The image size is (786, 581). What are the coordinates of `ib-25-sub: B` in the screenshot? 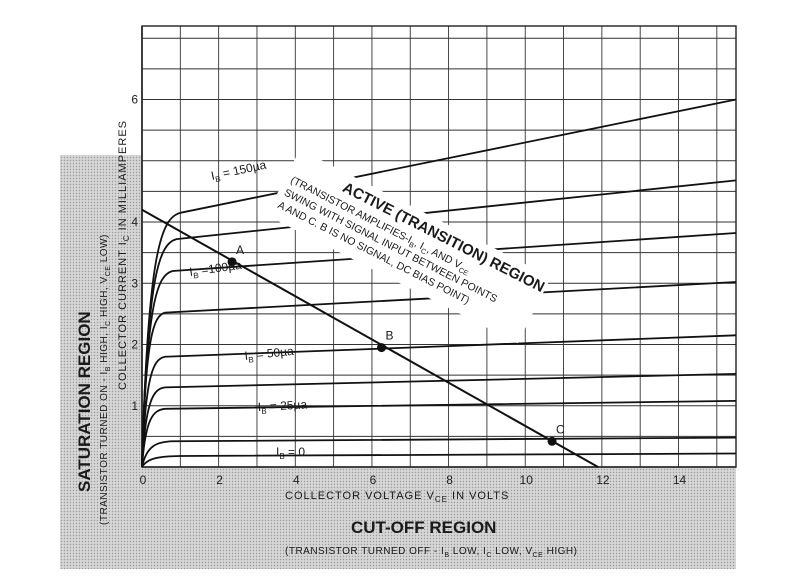 It's located at (264, 411).